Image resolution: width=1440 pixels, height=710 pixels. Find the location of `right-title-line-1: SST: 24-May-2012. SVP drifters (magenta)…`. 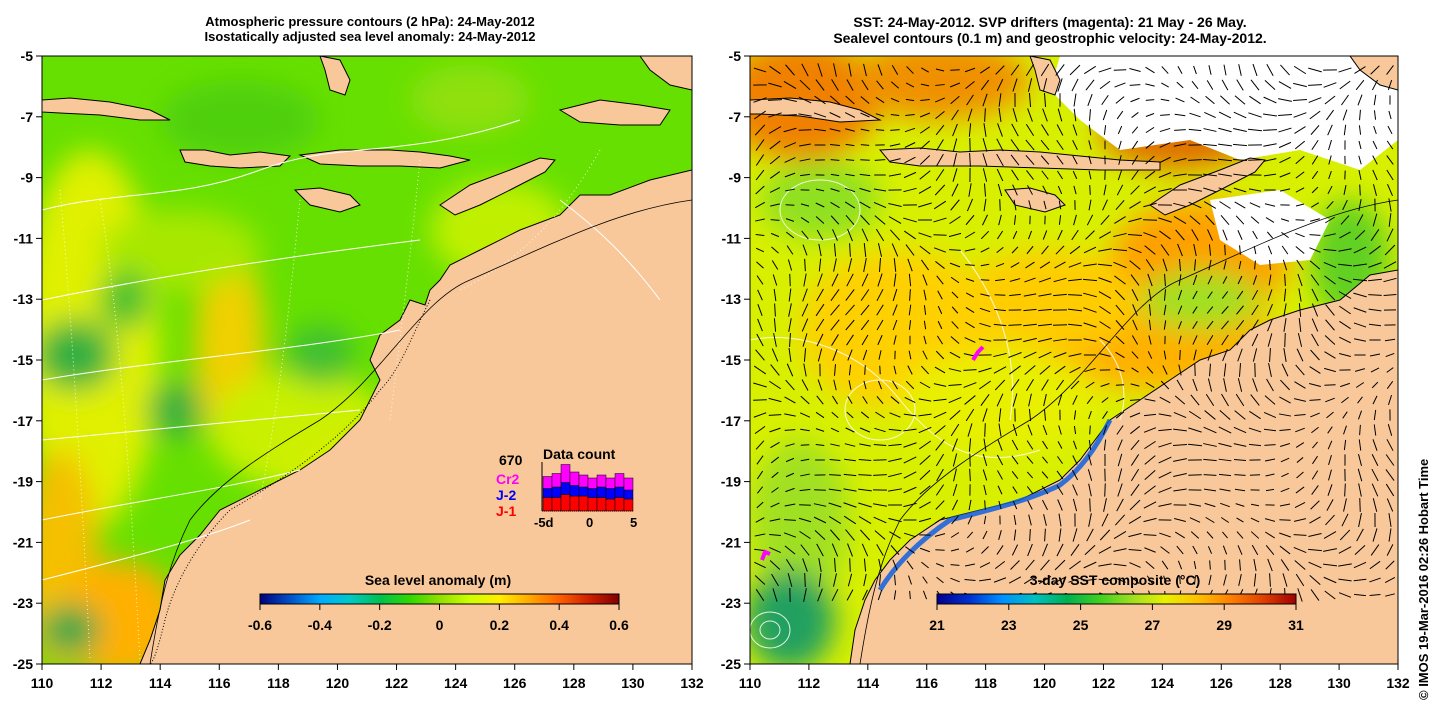

right-title-line-1: SST: 24-May-2012. SVP drifters (magenta)… is located at coordinates (1050, 22).